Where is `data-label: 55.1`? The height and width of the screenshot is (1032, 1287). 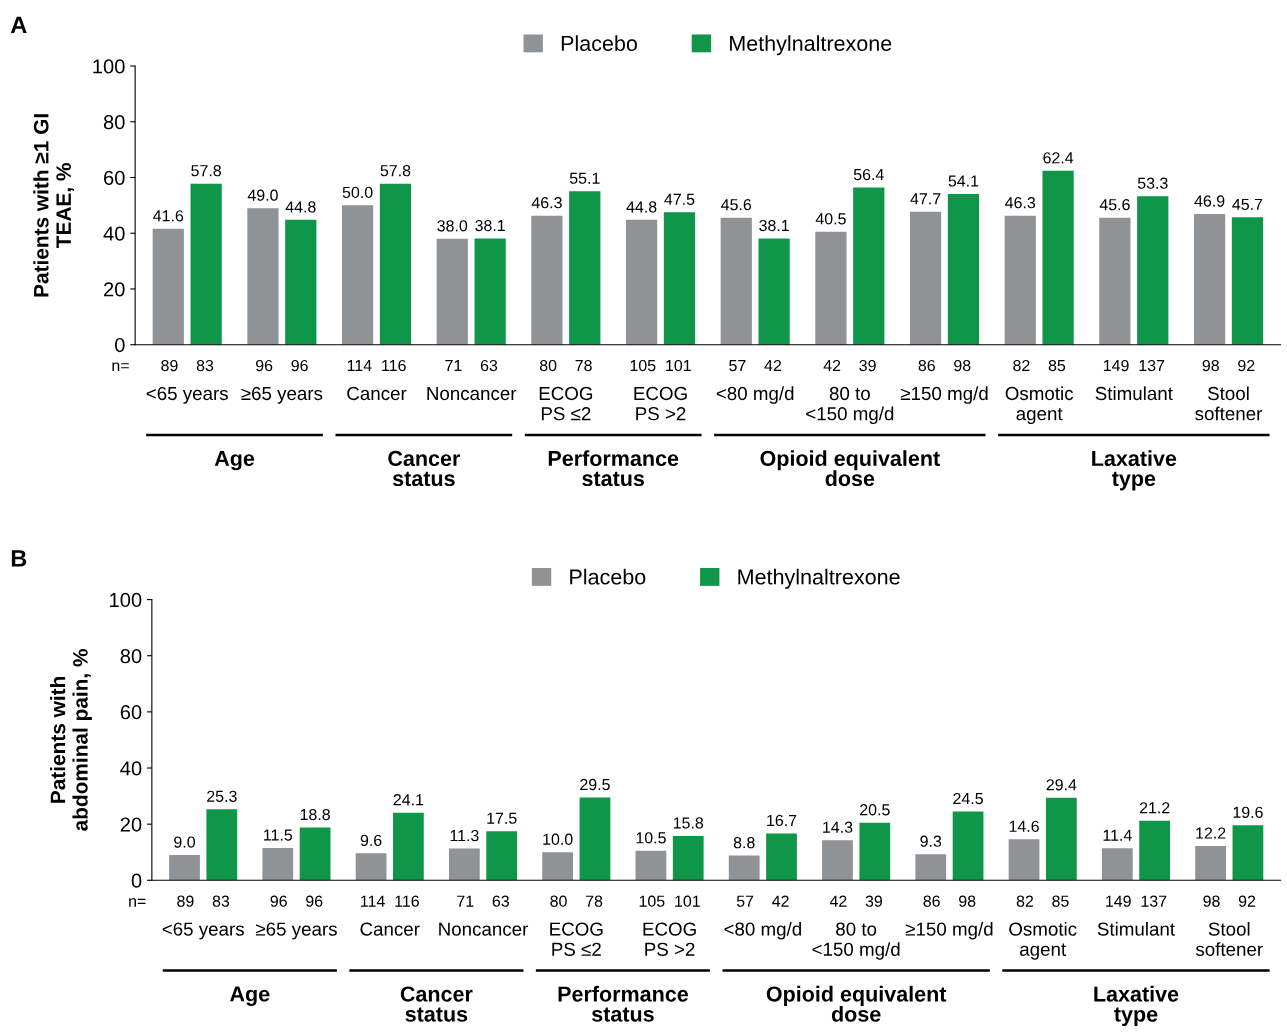
data-label: 55.1 is located at coordinates (584, 178).